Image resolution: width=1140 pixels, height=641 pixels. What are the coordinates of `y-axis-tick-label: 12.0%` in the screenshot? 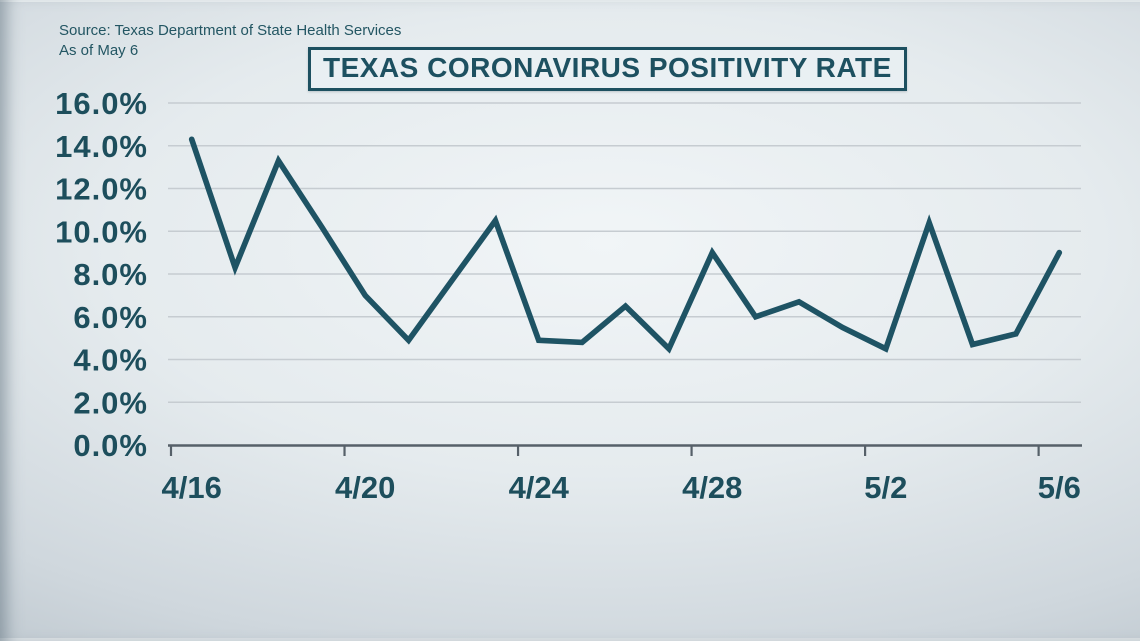 It's located at (101, 189).